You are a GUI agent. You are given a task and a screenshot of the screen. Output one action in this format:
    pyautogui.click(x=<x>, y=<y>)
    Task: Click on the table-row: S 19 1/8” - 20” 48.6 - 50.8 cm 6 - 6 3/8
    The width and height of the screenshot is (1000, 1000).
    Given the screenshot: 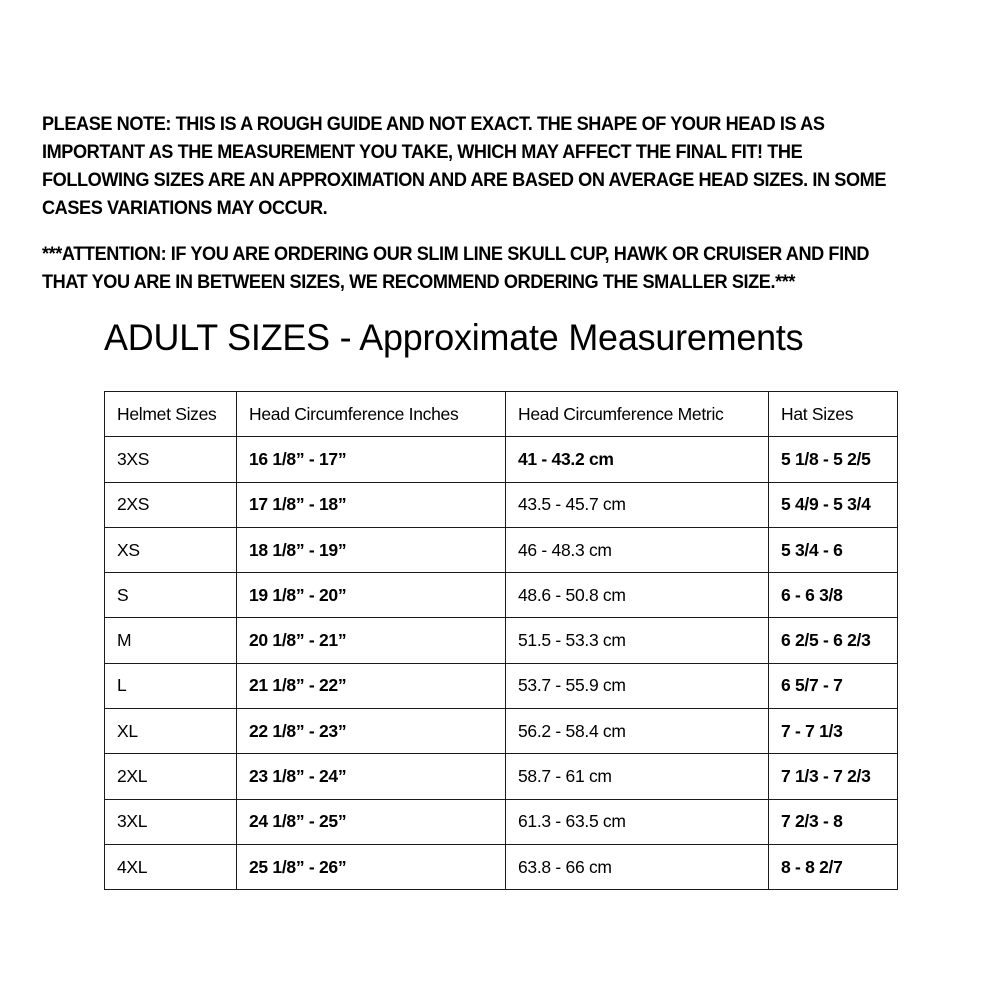 What is the action you would take?
    pyautogui.click(x=501, y=595)
    